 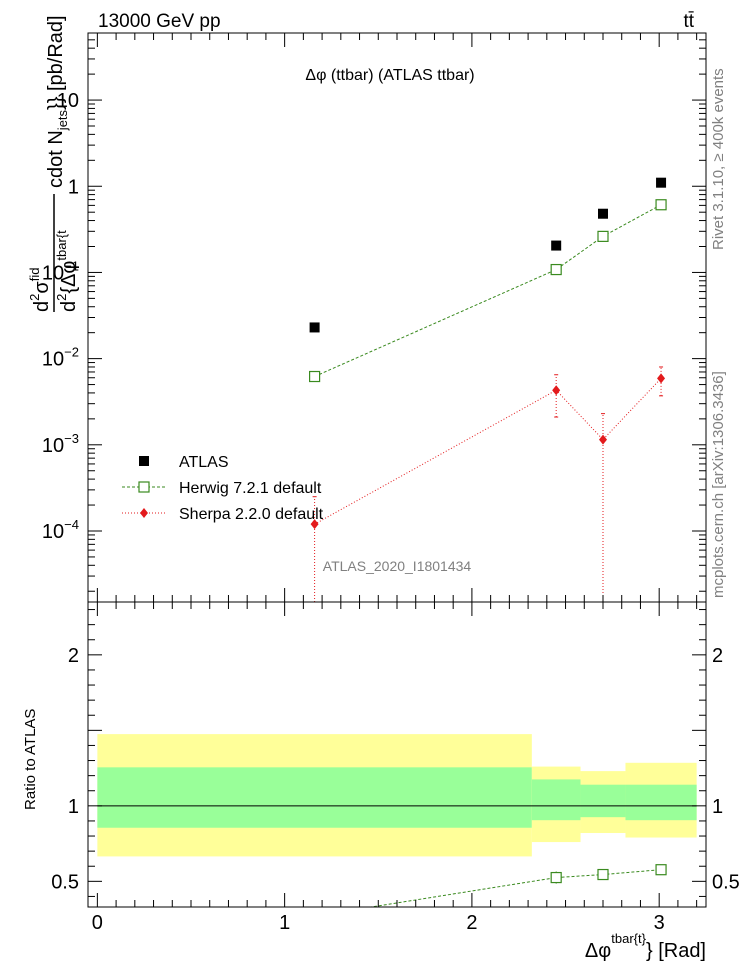 What do you see at coordinates (73, 807) in the screenshot?
I see `ratio-y-tick-label: 1` at bounding box center [73, 807].